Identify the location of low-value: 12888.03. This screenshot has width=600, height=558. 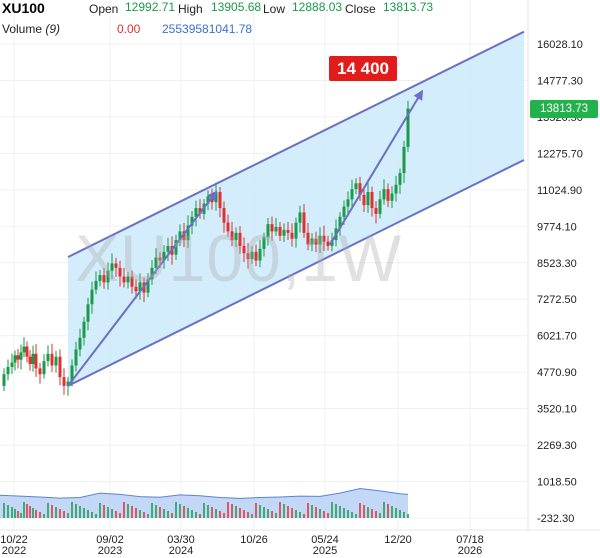
(317, 7).